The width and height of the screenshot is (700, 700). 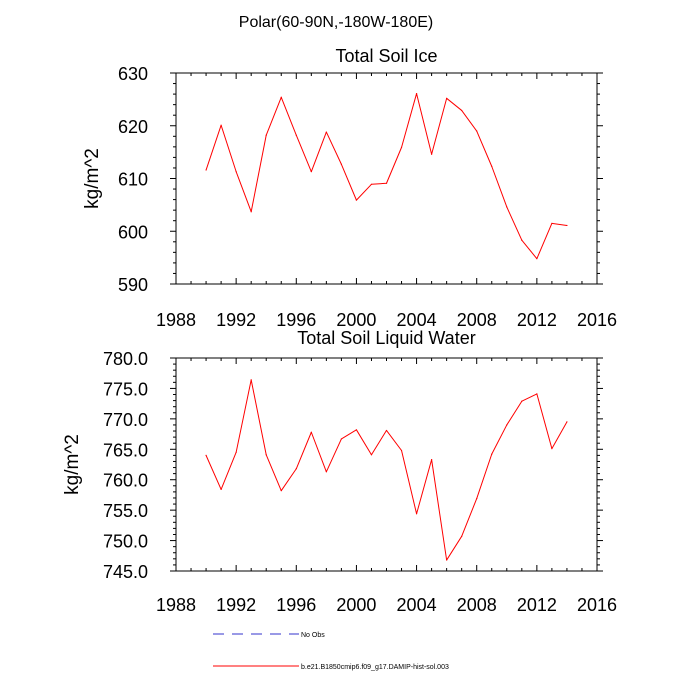 I want to click on y-tick-label: 630, so click(x=133, y=74).